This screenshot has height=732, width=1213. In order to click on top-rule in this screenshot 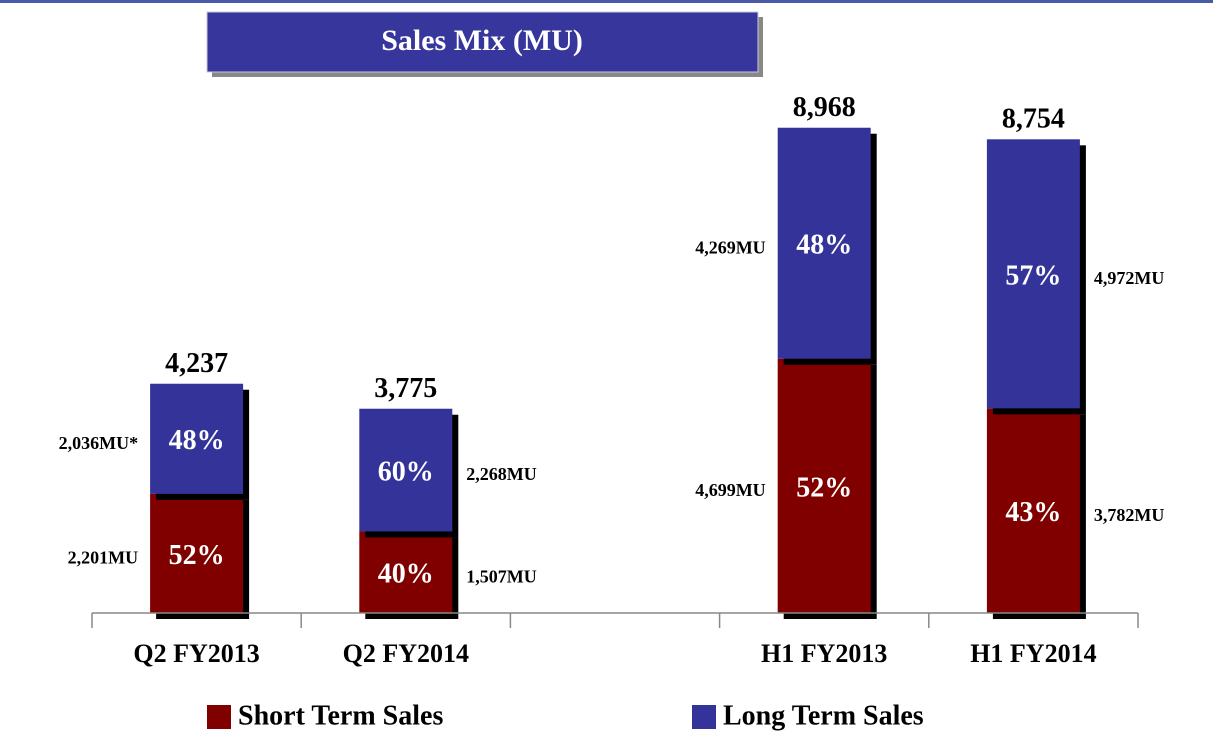, I will do `click(606, 1)`.